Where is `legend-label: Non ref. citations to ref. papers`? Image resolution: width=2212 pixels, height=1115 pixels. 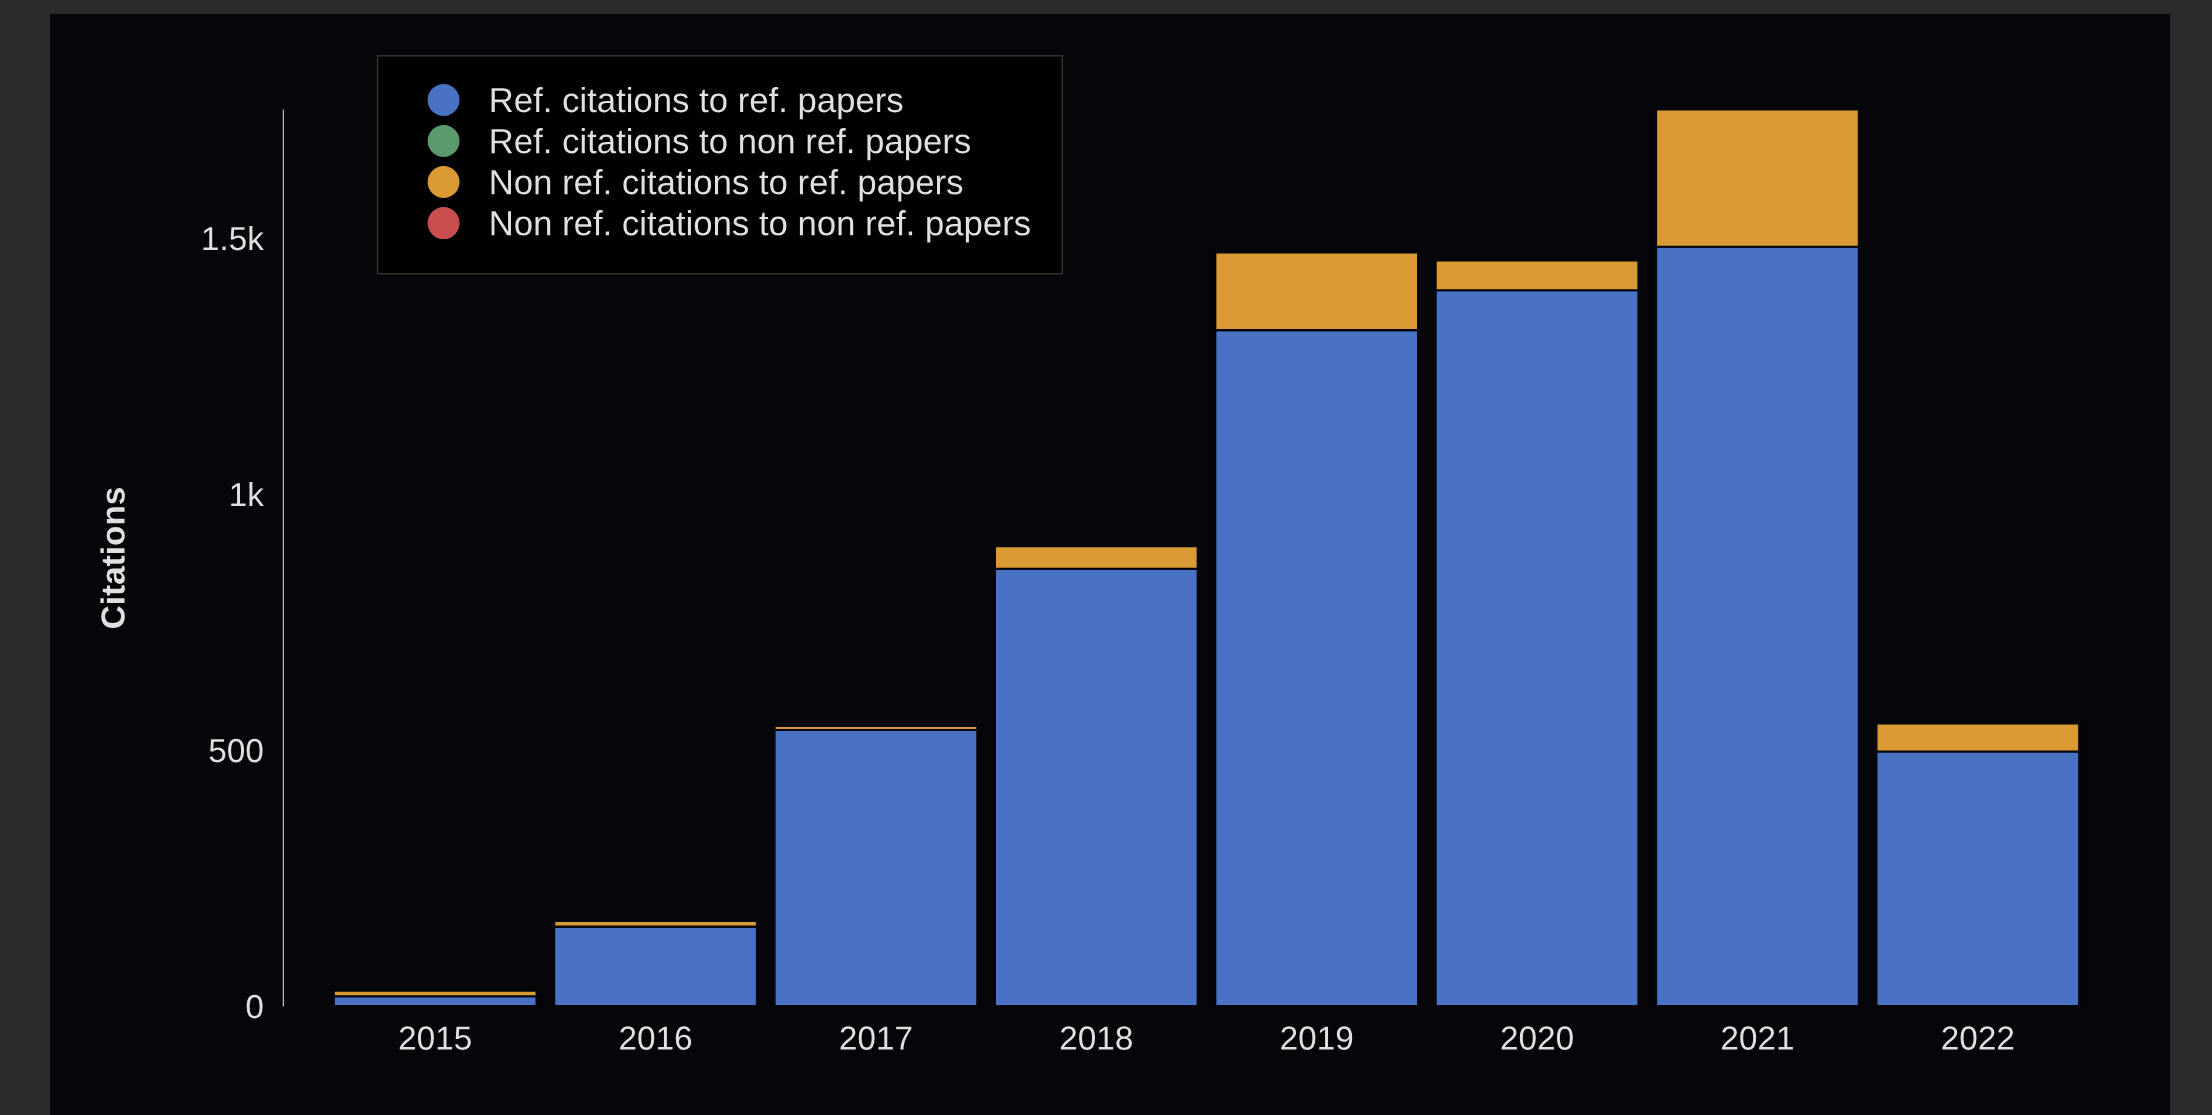 legend-label: Non ref. citations to ref. papers is located at coordinates (727, 185).